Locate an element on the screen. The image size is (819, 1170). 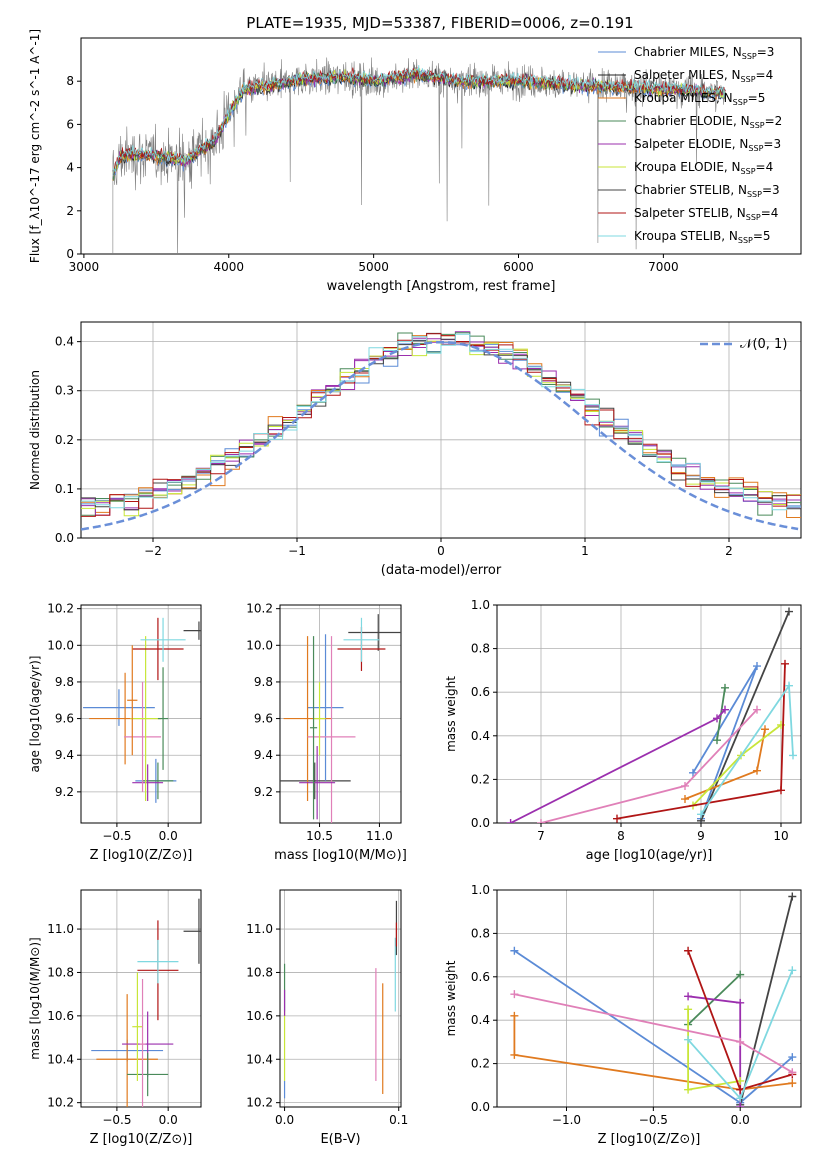
y-tick-label: 10.8 is located at coordinates (60, 972).